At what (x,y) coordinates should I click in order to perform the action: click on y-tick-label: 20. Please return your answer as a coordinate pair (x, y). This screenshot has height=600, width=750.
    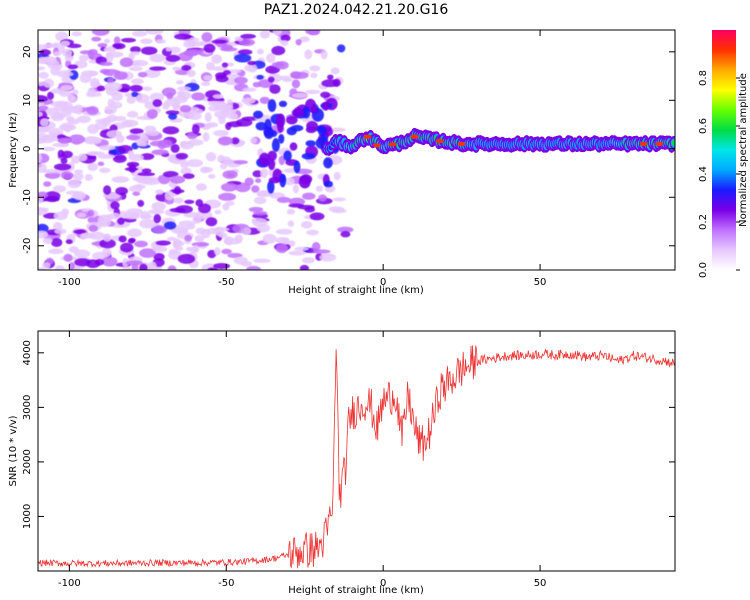
    Looking at the image, I should click on (27, 51).